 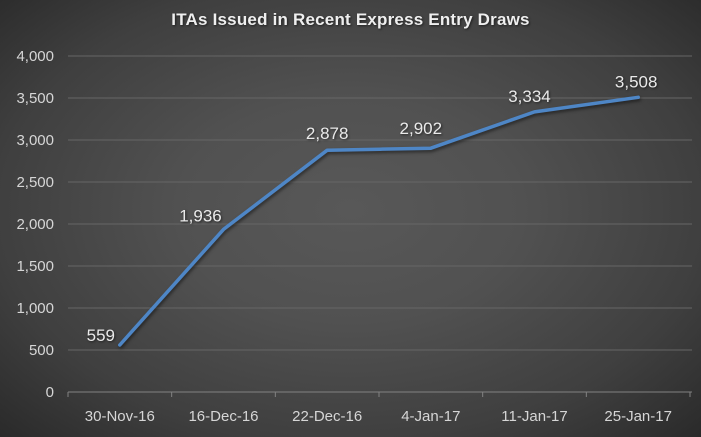 I want to click on x-axis-category-label: 22-Dec-16, so click(x=327, y=416).